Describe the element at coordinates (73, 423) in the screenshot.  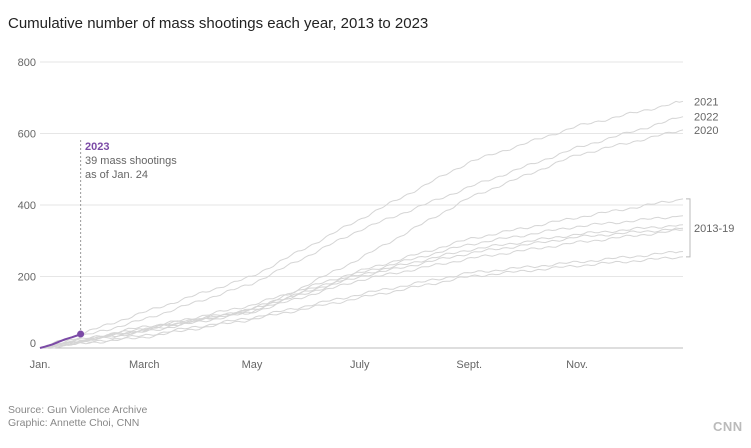
I see `graphic-credit: Graphic: Annette Choi, CNN` at that location.